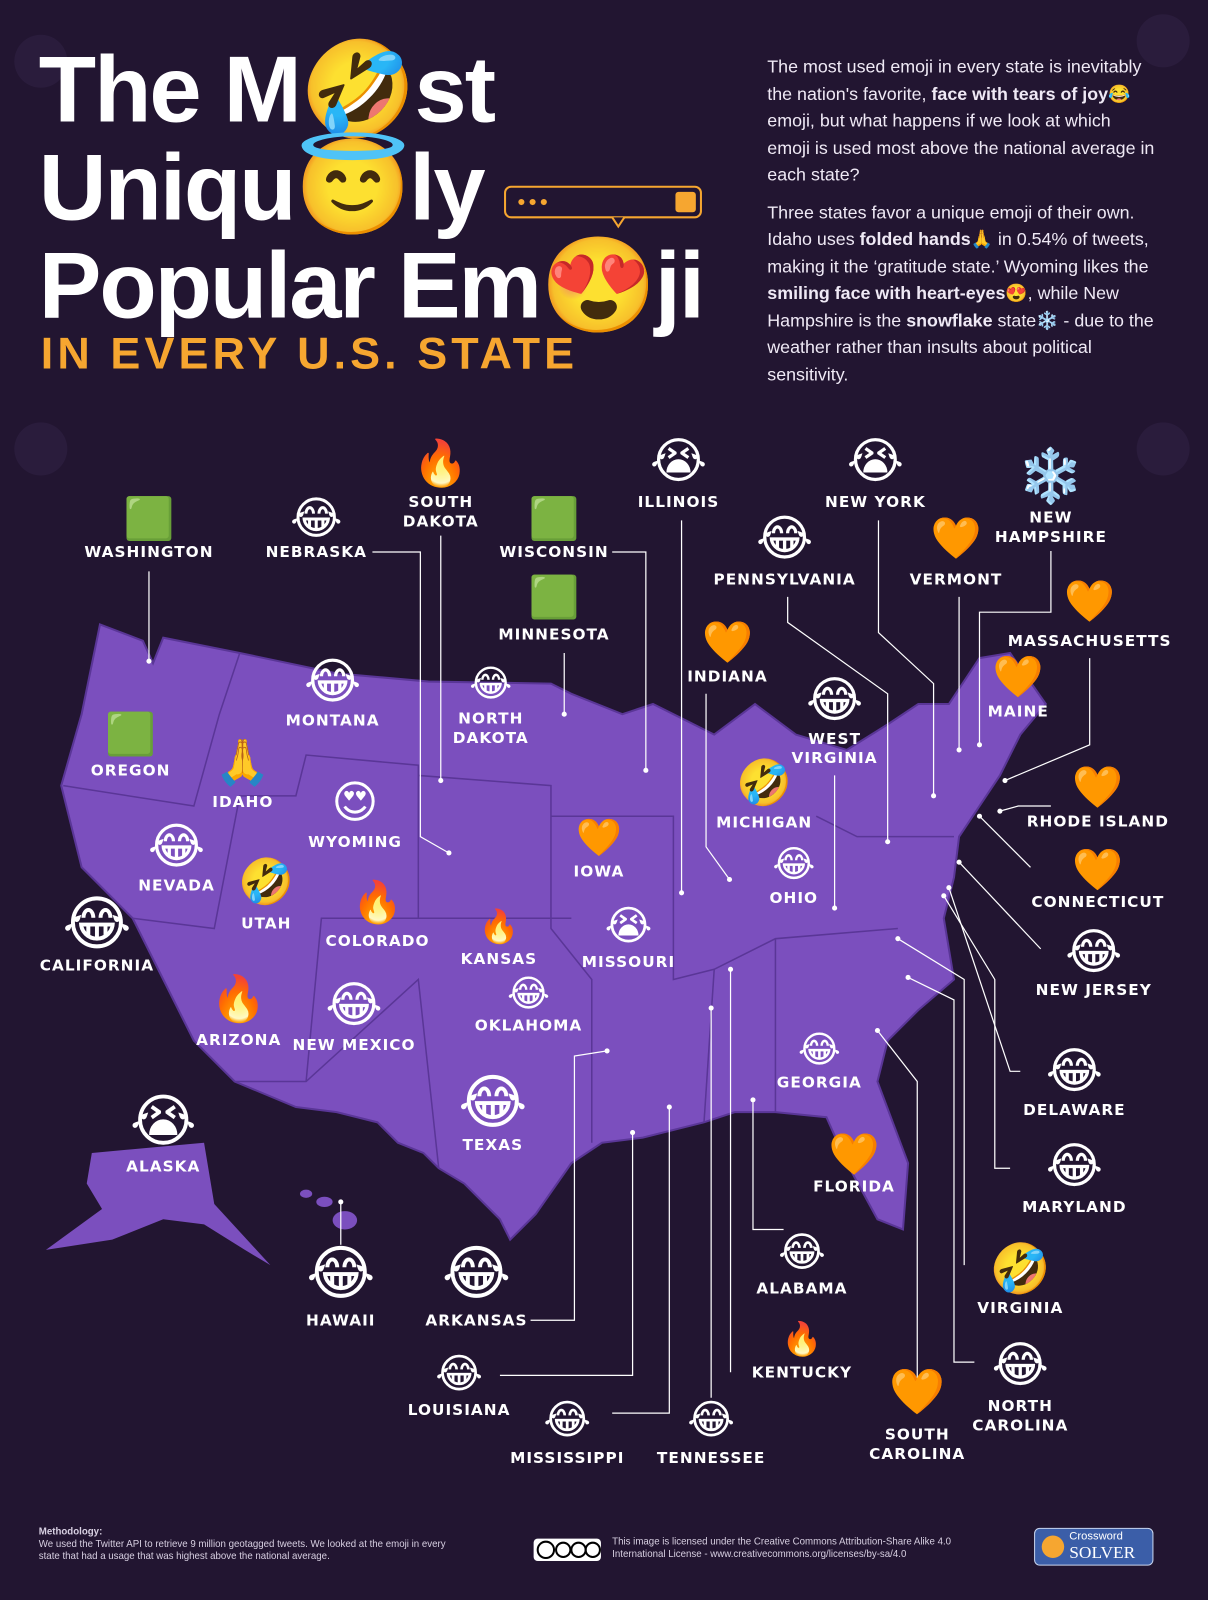 Image resolution: width=1208 pixels, height=1600 pixels. Describe the element at coordinates (377, 940) in the screenshot. I see `state-label: COLORADO` at that location.